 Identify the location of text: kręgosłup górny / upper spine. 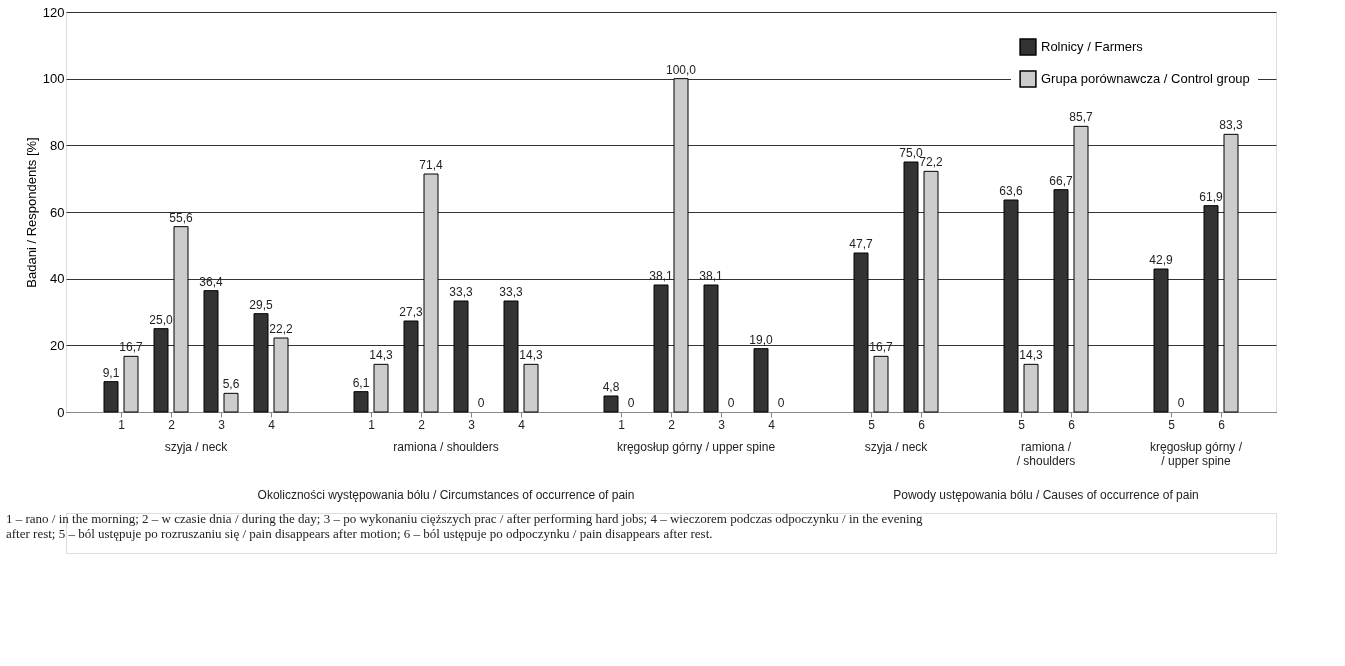
(696, 447).